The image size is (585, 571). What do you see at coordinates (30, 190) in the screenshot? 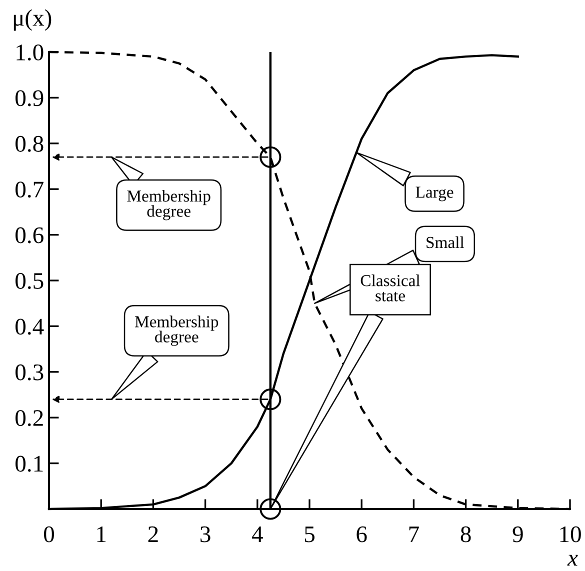
I see `y-tick-label: 0.7` at bounding box center [30, 190].